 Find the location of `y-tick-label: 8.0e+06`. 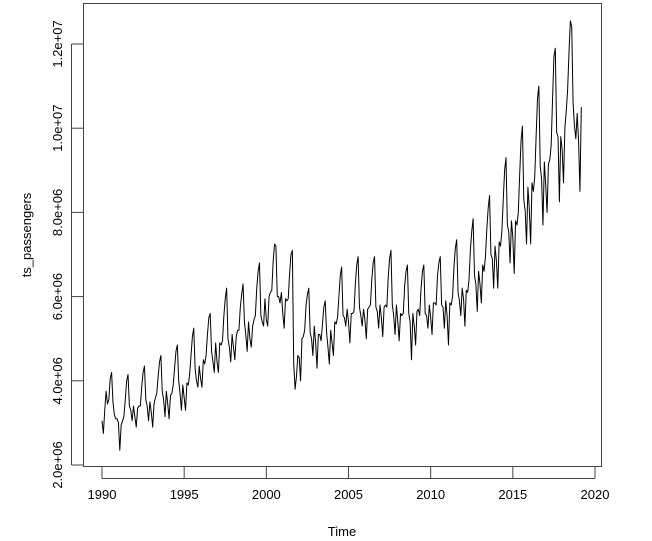

y-tick-label: 8.0e+06 is located at coordinates (57, 212).